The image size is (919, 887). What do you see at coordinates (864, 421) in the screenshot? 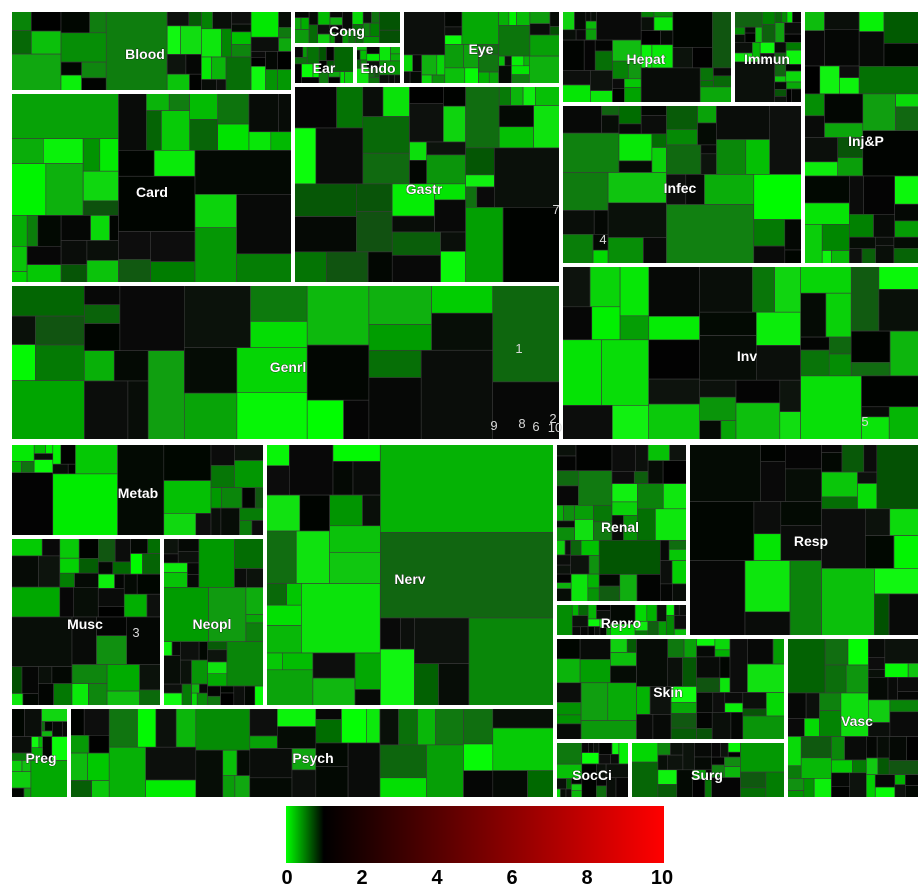
I see `marker-5: 5` at bounding box center [864, 421].